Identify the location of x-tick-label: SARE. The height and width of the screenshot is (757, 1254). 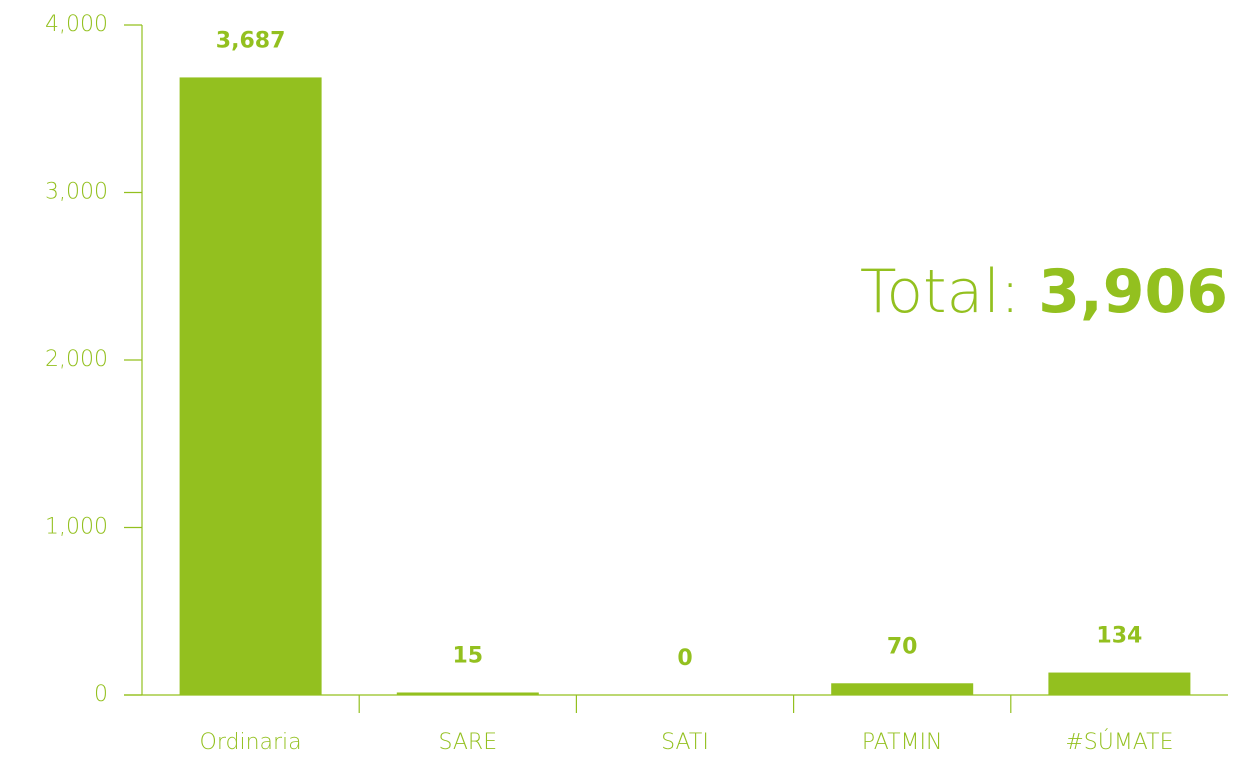
(467, 742).